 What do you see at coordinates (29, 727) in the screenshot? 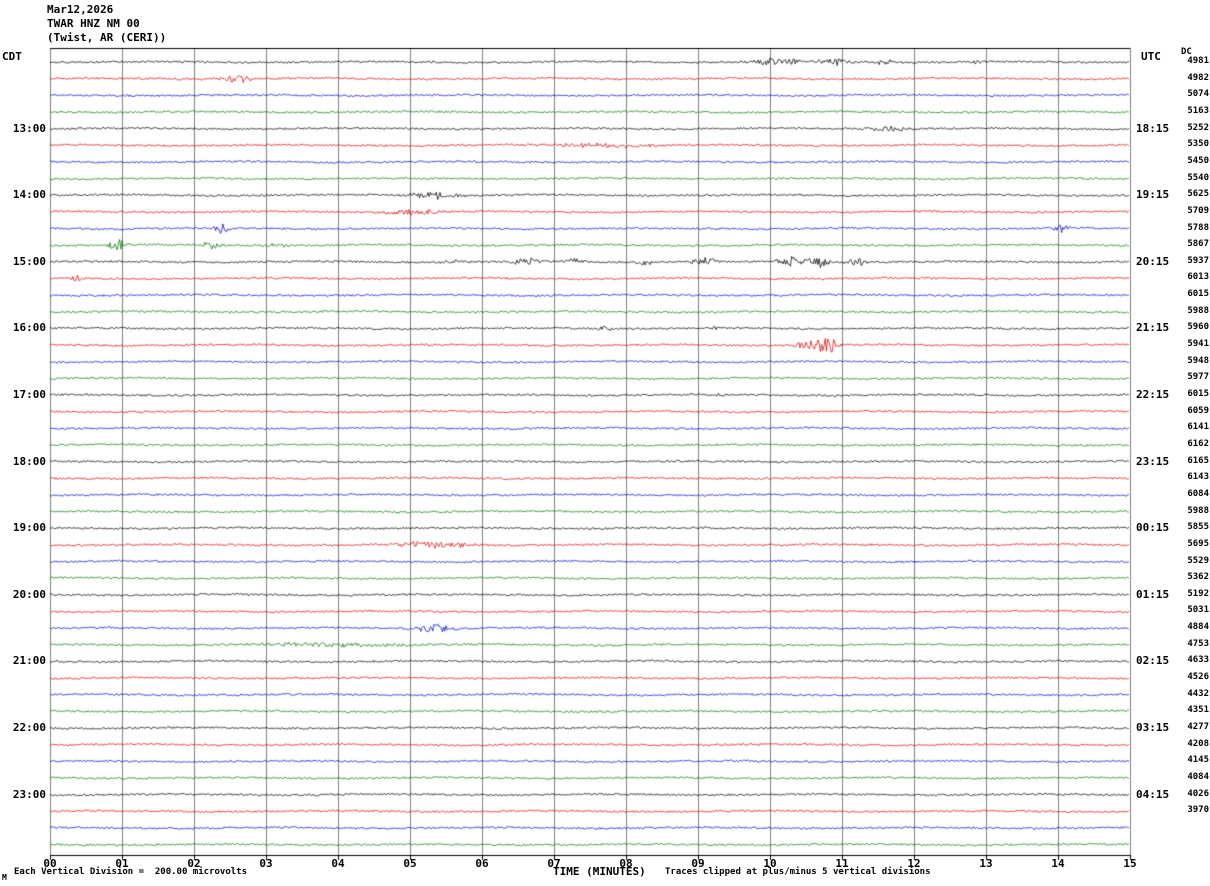
I see `cdt-hour-label: 22:00` at bounding box center [29, 727].